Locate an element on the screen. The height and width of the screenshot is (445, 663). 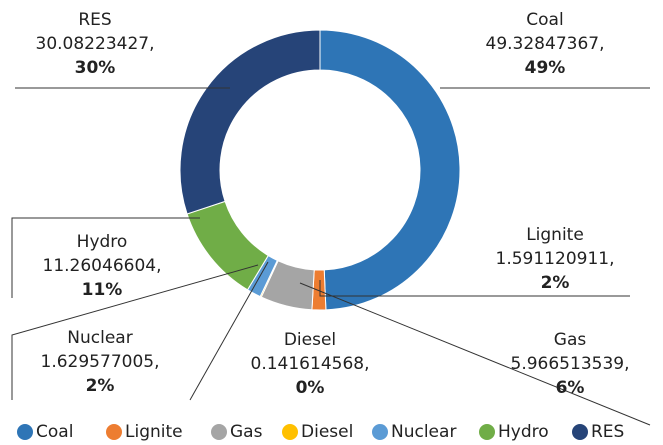
legend-label: RES is located at coordinates (607, 432).